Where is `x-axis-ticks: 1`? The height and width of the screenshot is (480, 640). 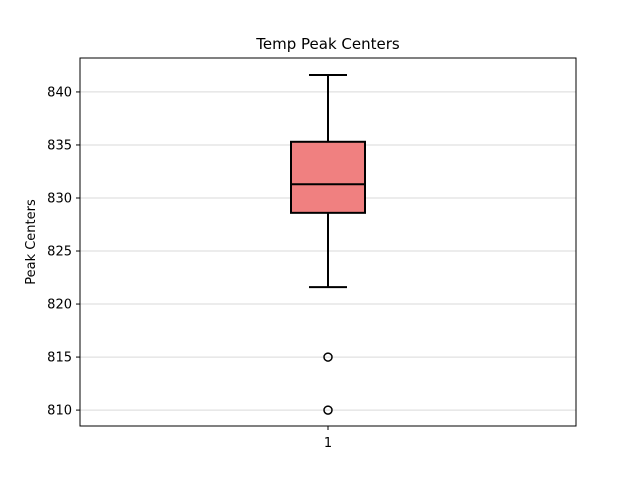 x-axis-ticks: 1 is located at coordinates (328, 438).